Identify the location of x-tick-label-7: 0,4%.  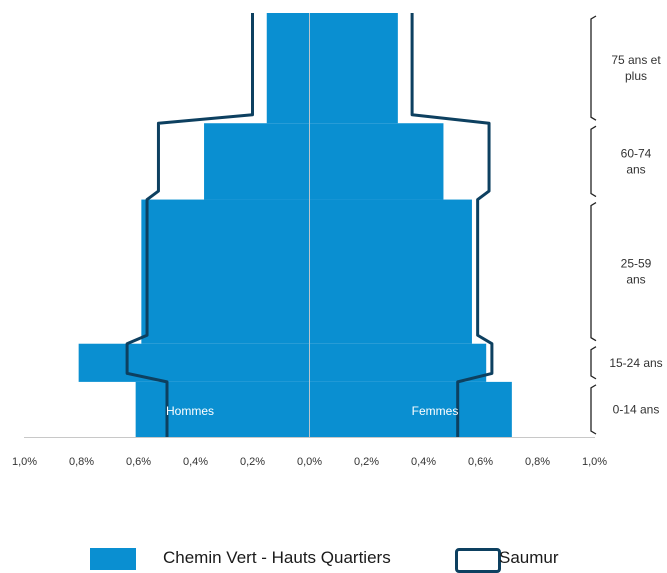
(423, 462).